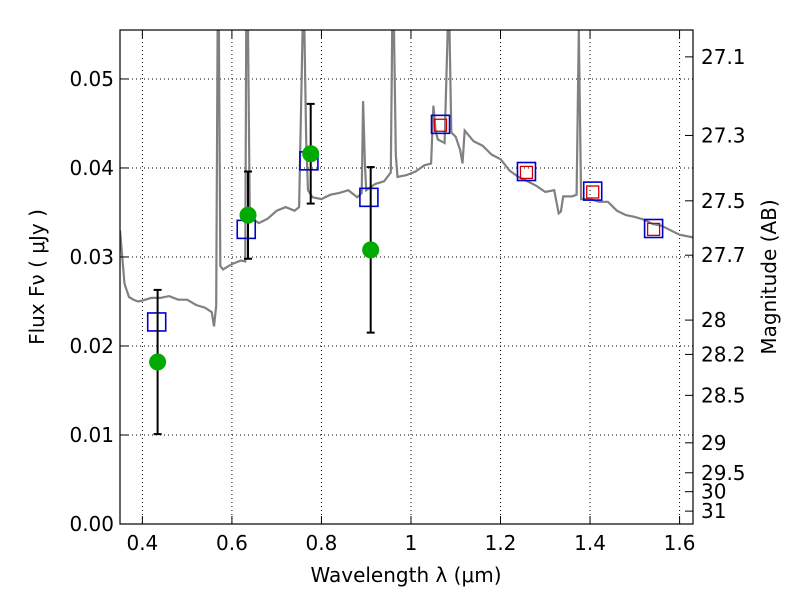 The height and width of the screenshot is (600, 800). Describe the element at coordinates (91, 346) in the screenshot. I see `y-tick-label: 0.02` at that location.